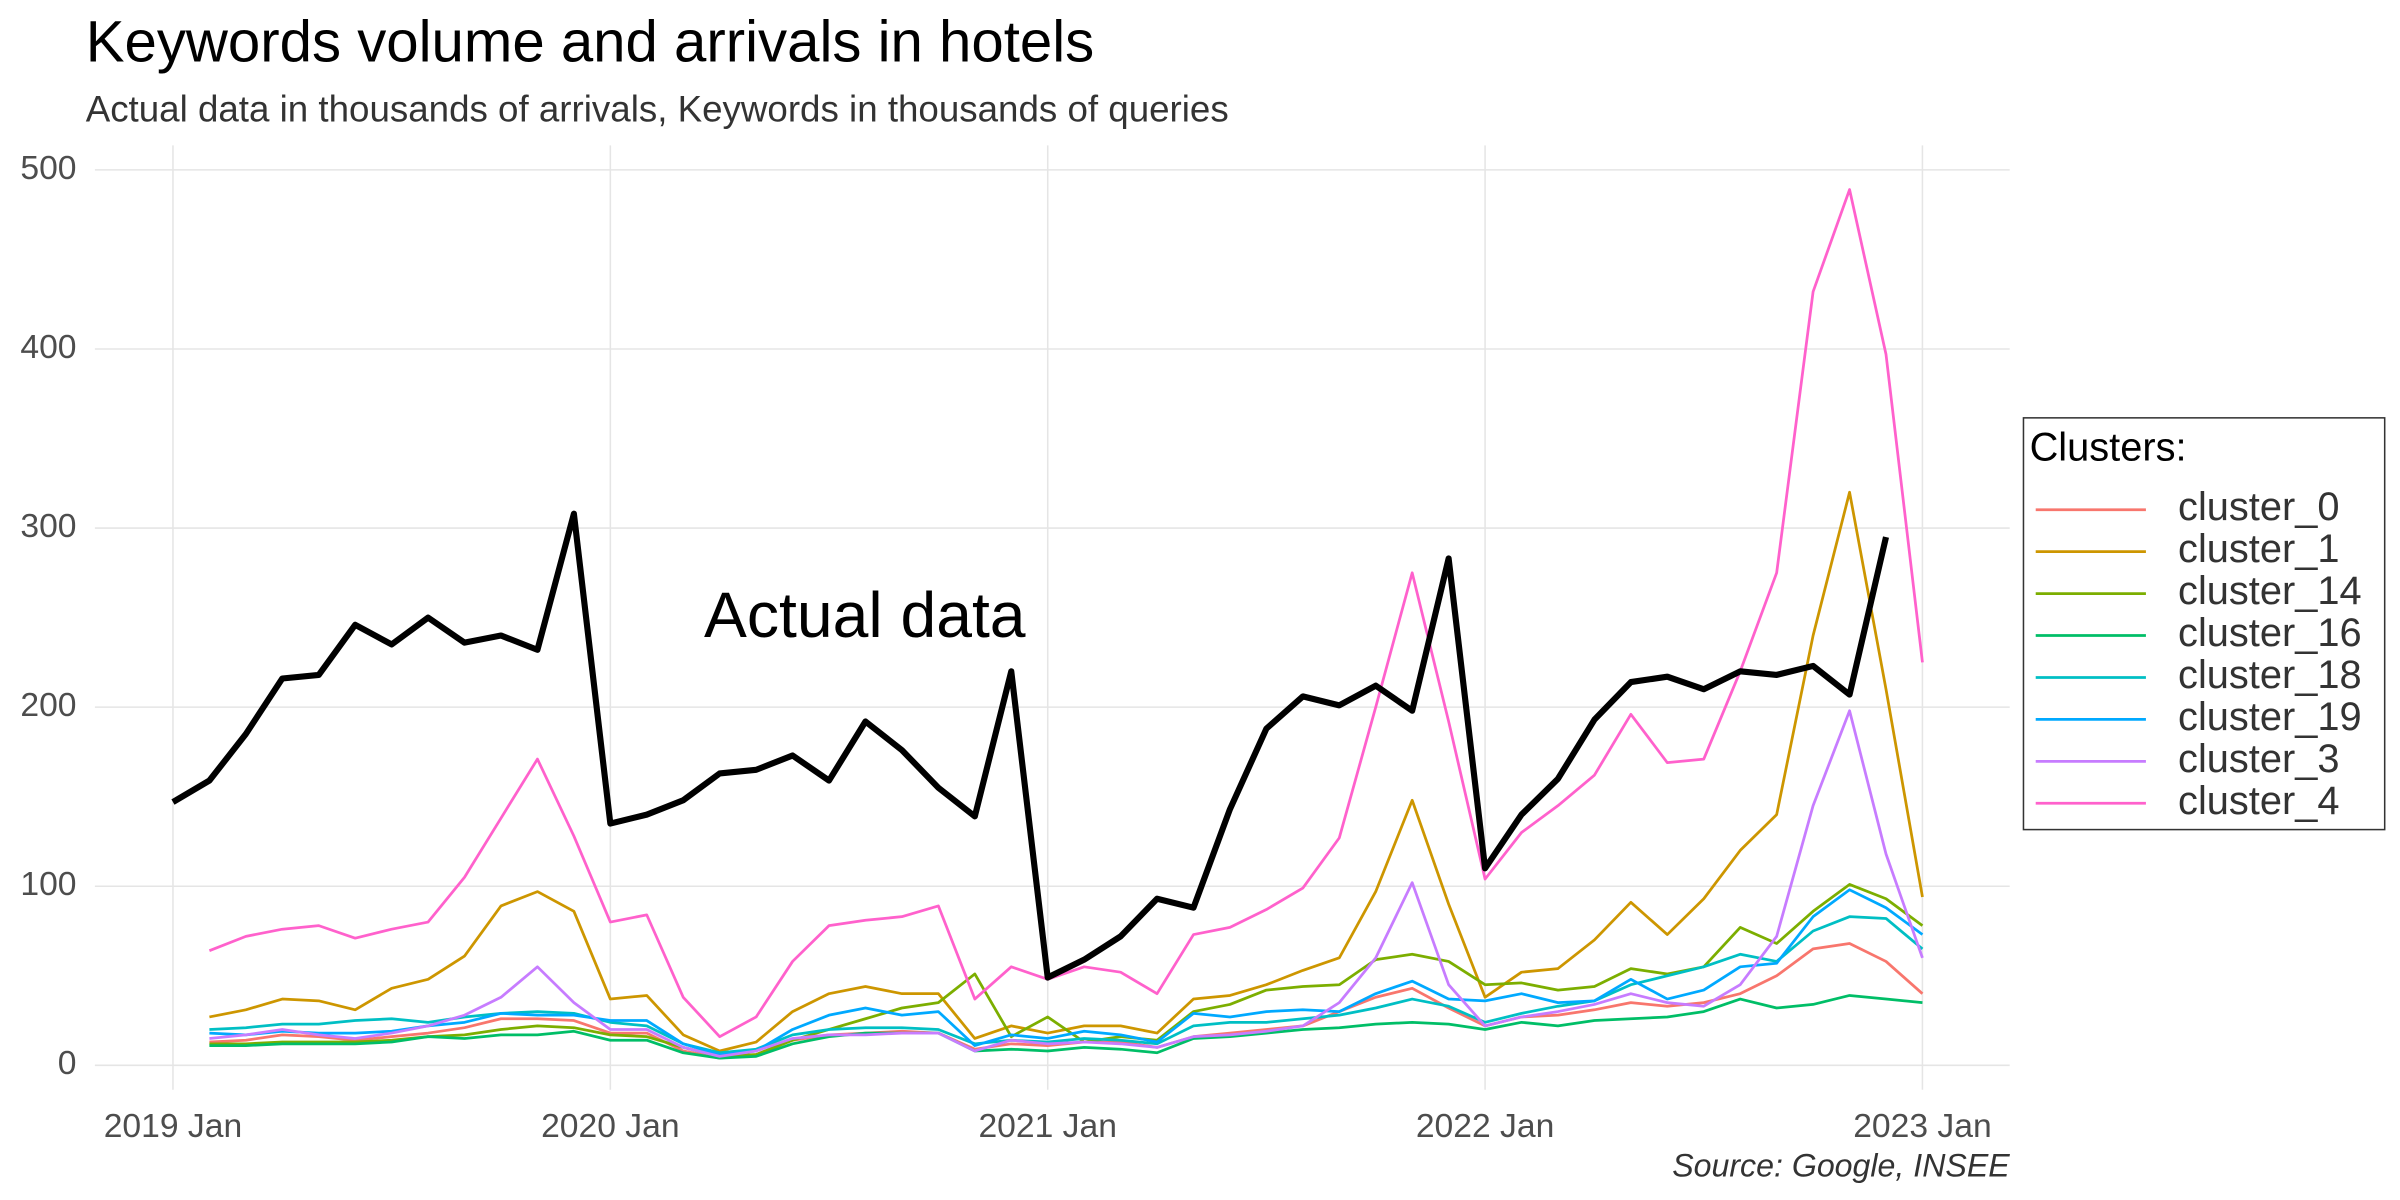 The height and width of the screenshot is (1200, 2400). Describe the element at coordinates (2270, 675) in the screenshot. I see `legend-label: cluster_18` at that location.